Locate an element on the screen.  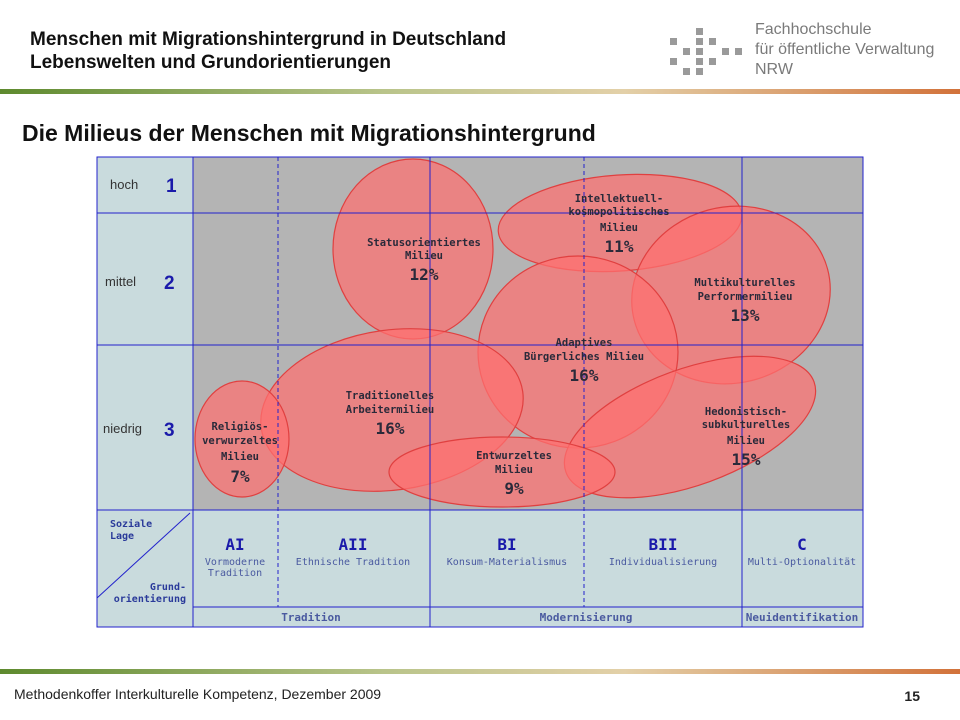
milieu-hedonistisch-line3: Milieu is located at coordinates (746, 441).